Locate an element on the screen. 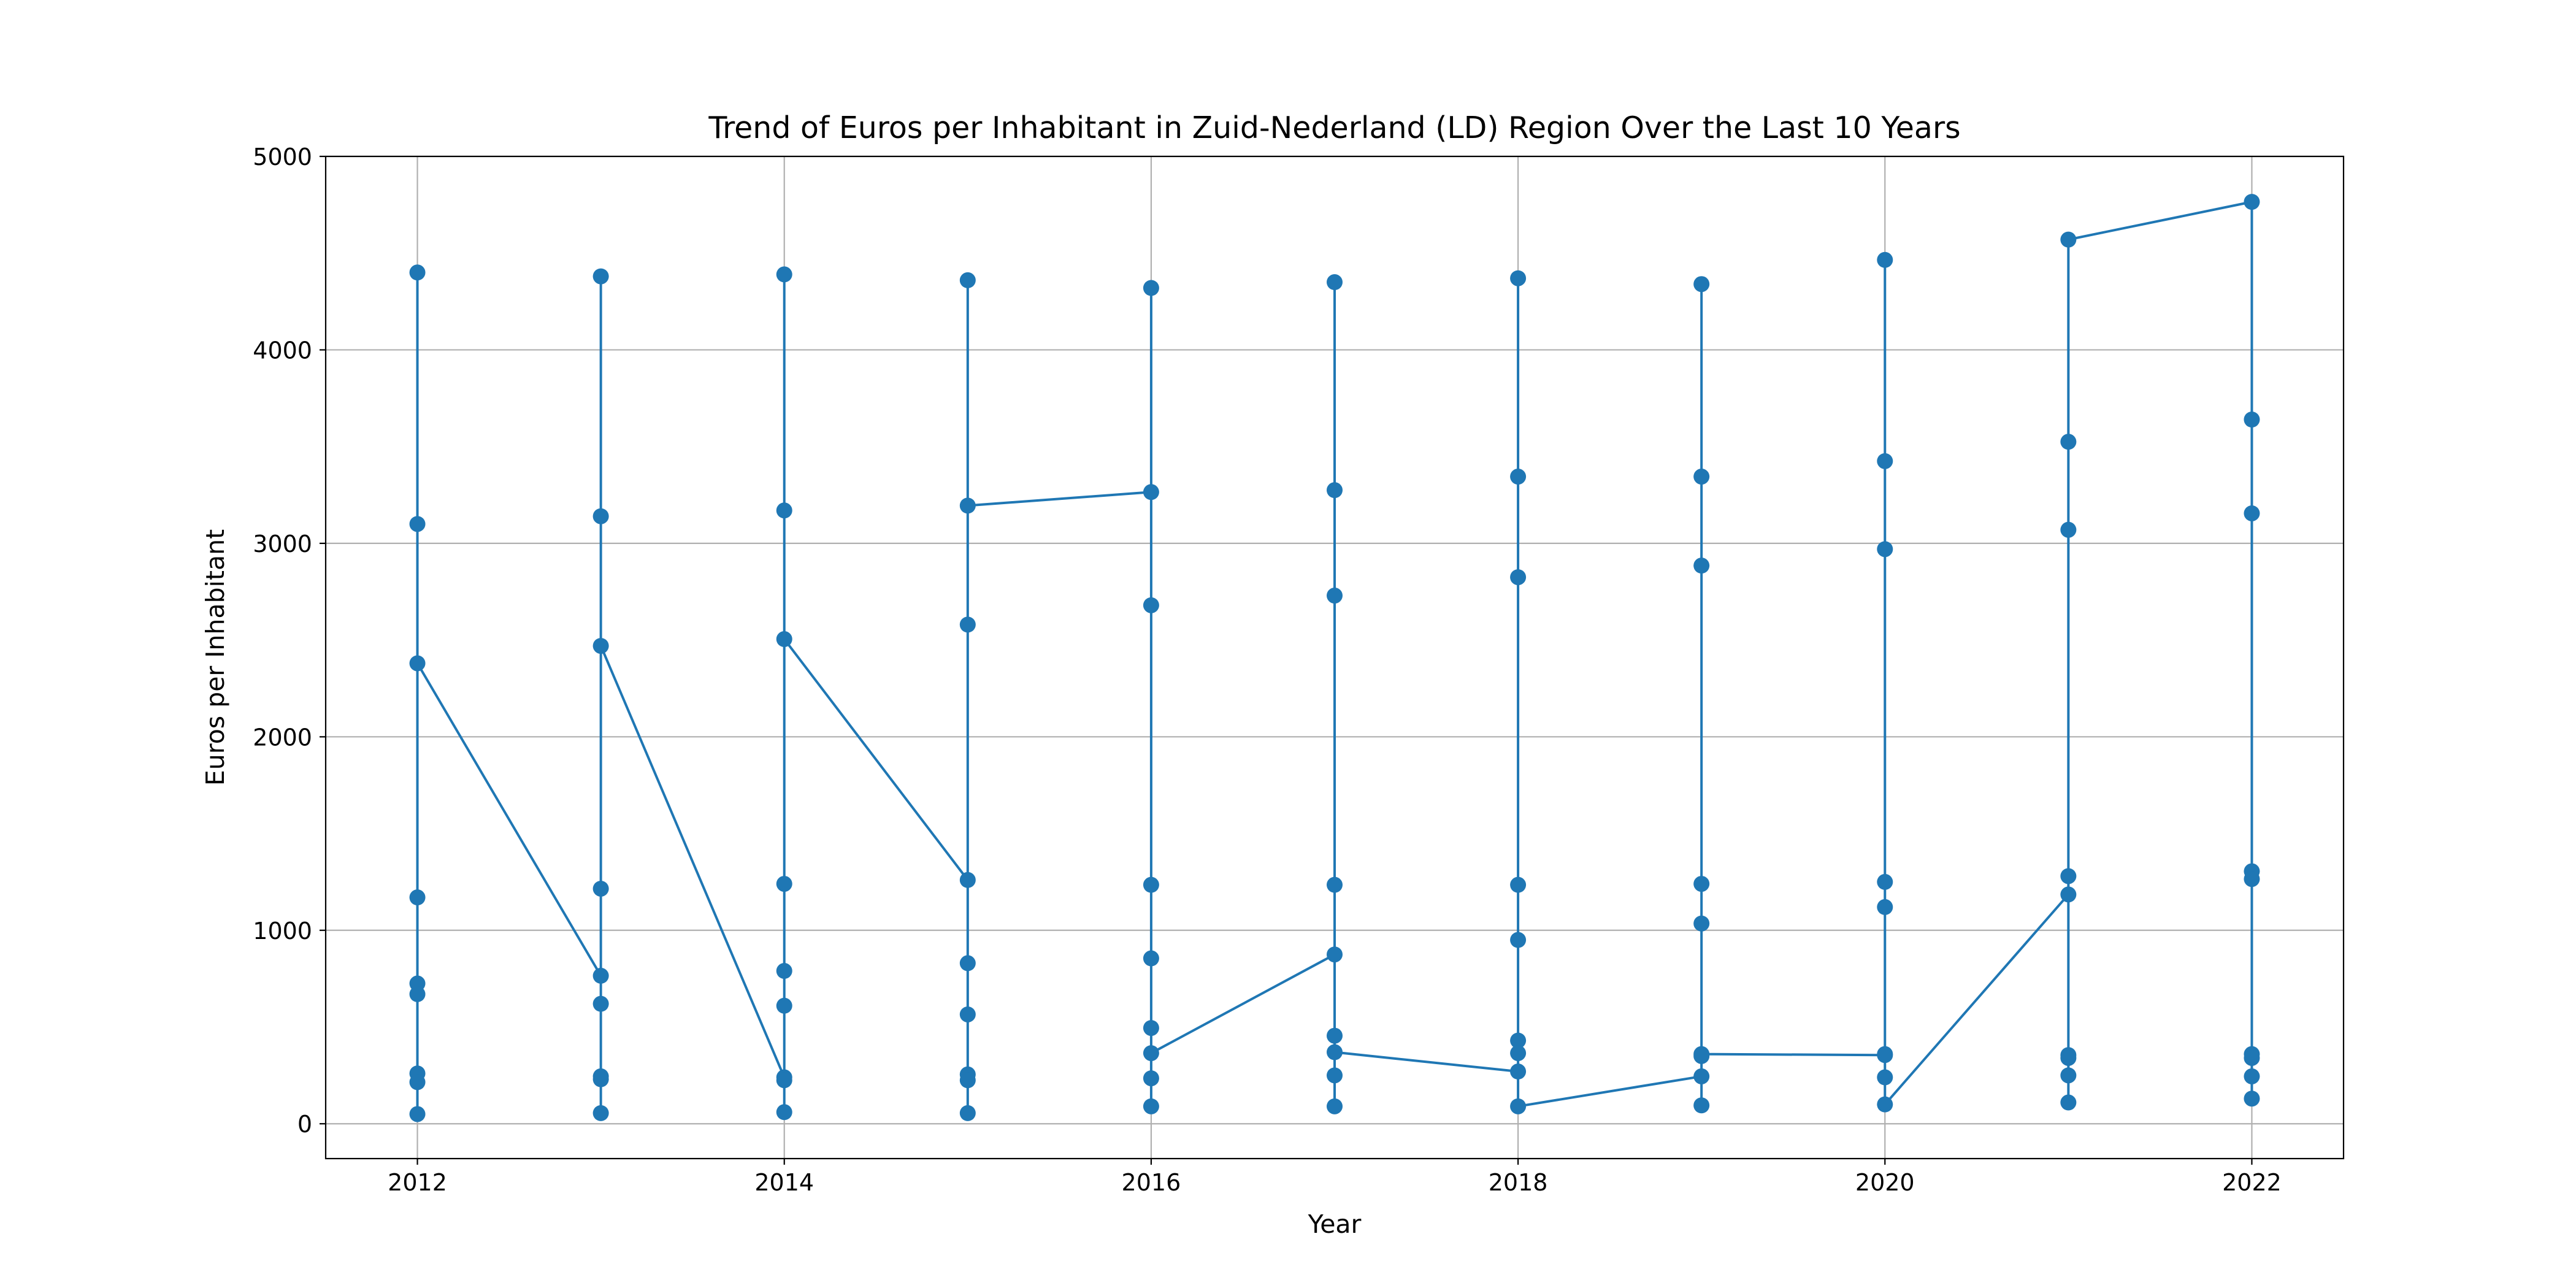  y-tick-label: 5000 is located at coordinates (282, 157).